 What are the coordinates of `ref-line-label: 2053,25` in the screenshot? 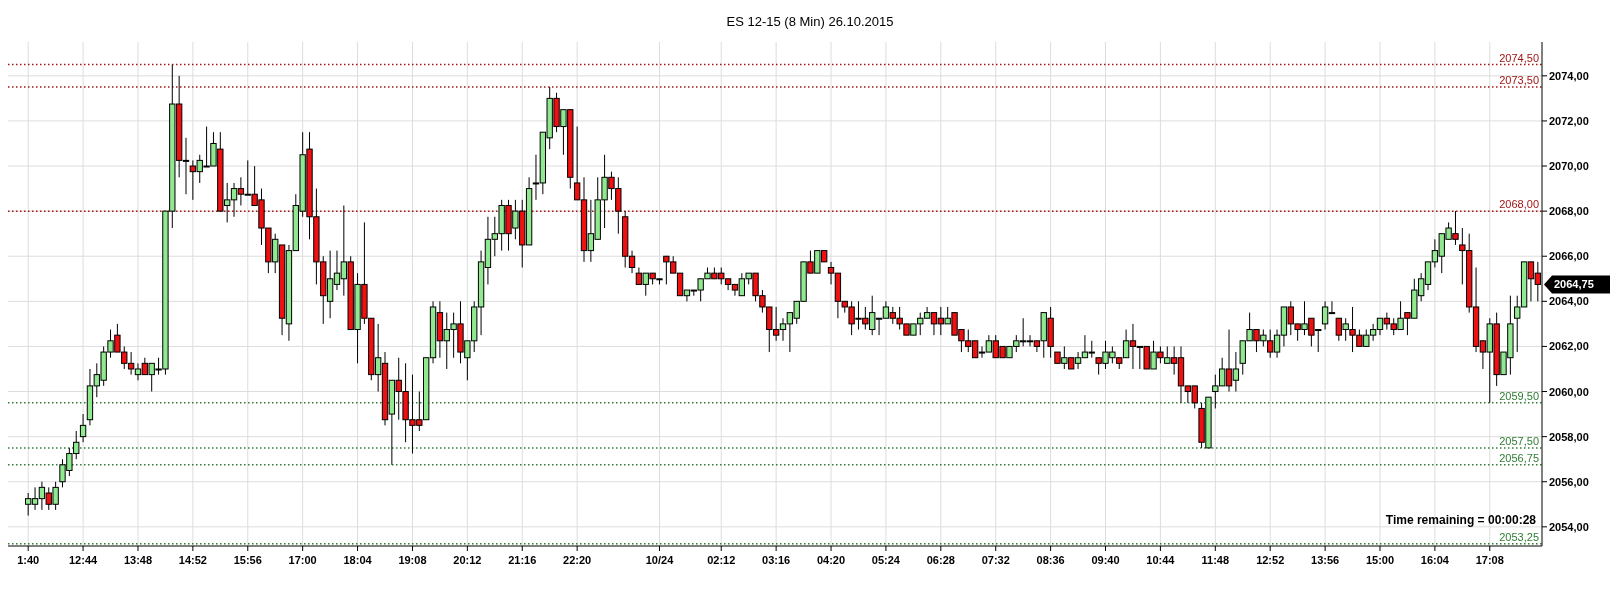 It's located at (1519, 536).